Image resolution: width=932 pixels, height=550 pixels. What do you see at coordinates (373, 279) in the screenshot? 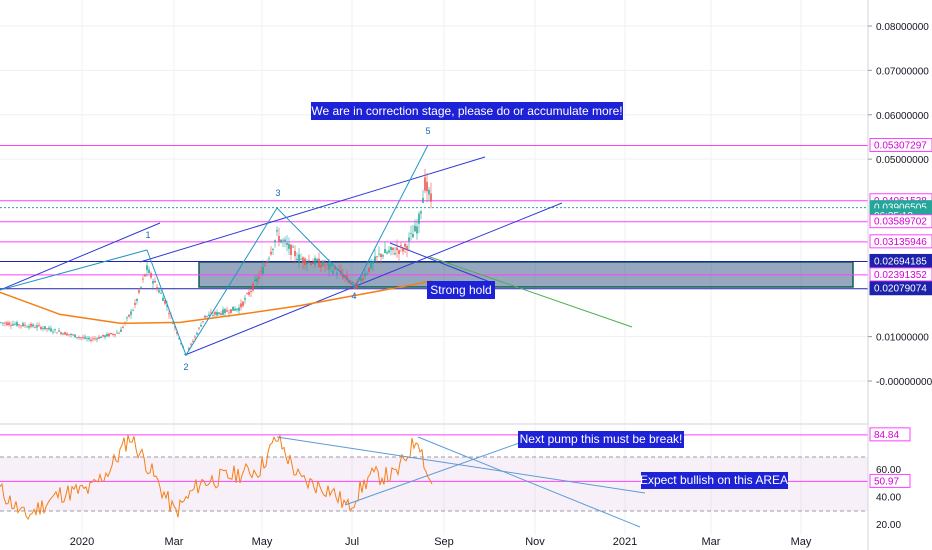
I see `trendline-channel-bottom` at bounding box center [373, 279].